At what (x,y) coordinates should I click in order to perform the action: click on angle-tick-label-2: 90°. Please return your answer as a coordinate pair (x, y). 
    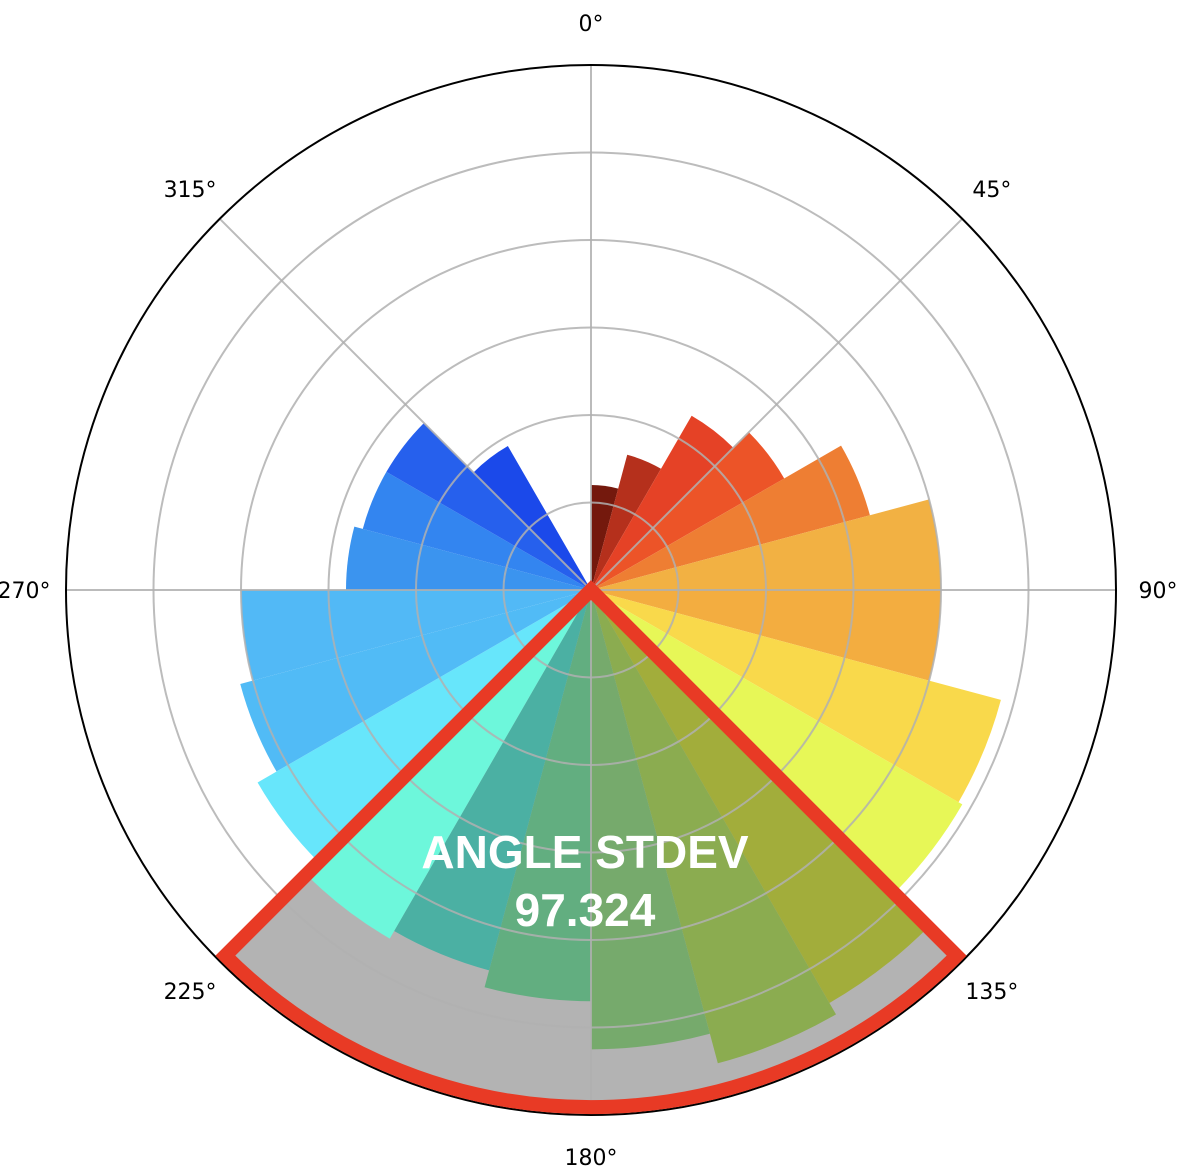
    Looking at the image, I should click on (1158, 591).